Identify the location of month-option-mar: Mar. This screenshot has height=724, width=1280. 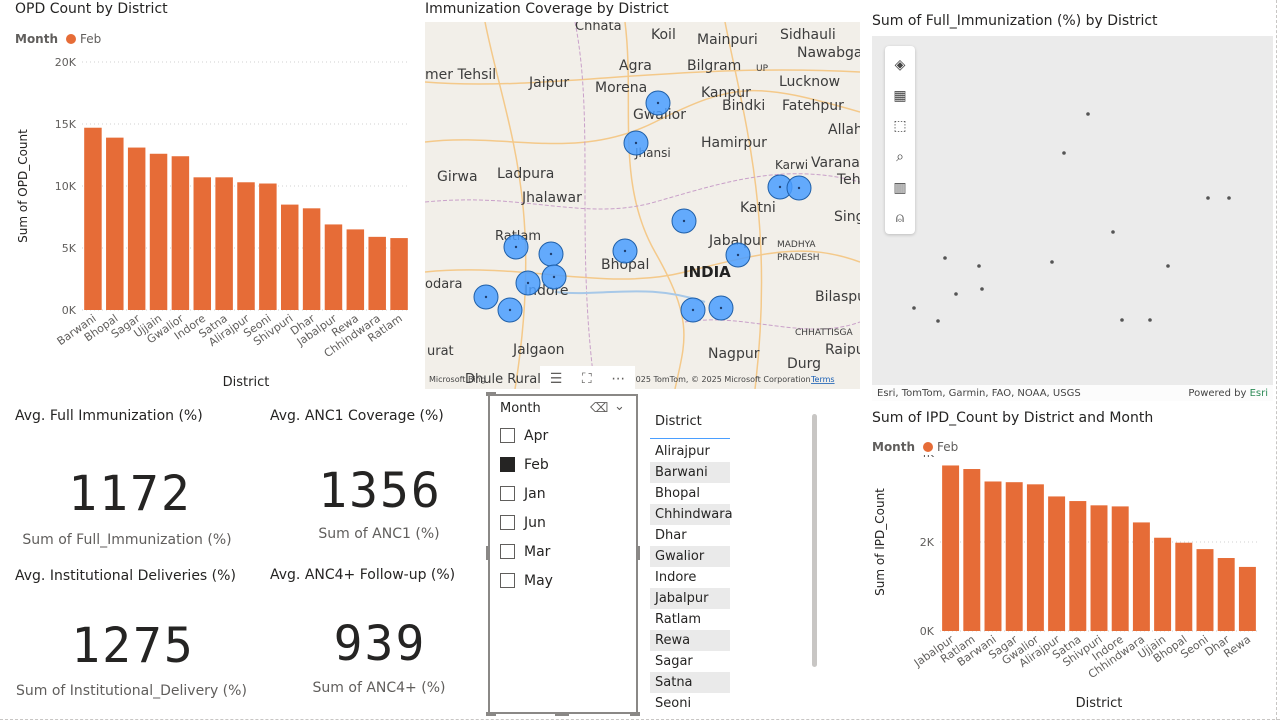
(526, 551).